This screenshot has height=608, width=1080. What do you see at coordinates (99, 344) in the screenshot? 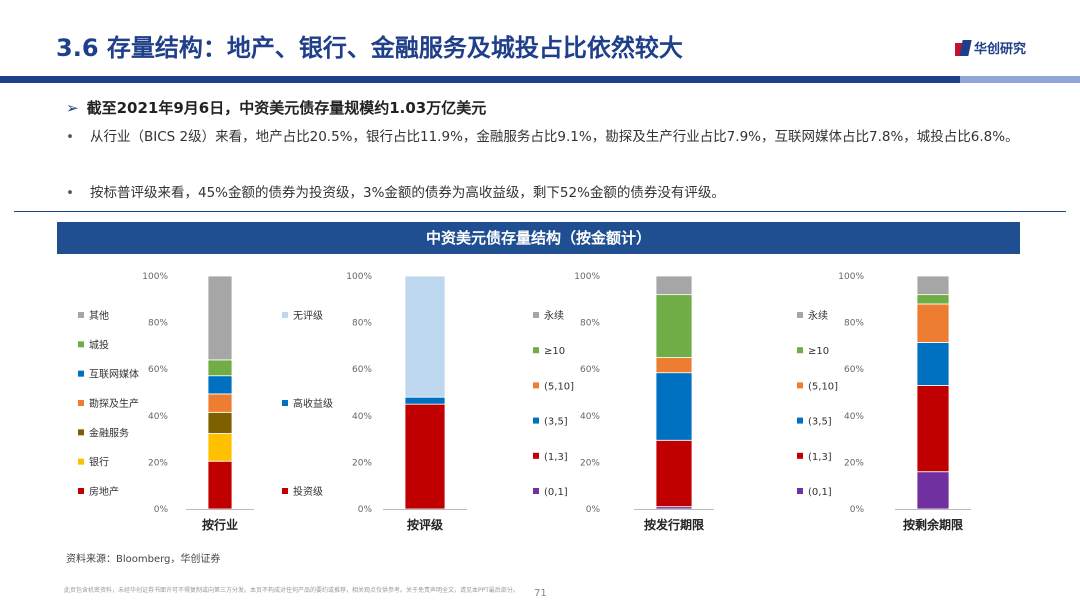
I see `legend-label: 城投` at bounding box center [99, 344].